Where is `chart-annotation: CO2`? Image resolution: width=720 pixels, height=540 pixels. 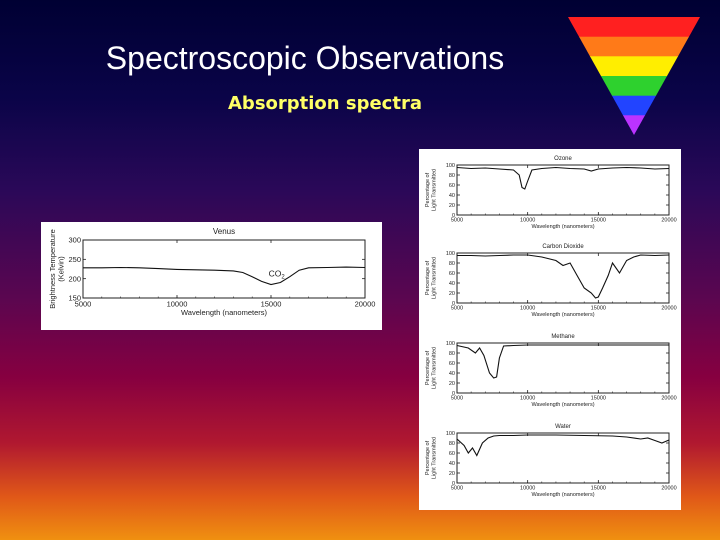 chart-annotation: CO2 is located at coordinates (277, 274).